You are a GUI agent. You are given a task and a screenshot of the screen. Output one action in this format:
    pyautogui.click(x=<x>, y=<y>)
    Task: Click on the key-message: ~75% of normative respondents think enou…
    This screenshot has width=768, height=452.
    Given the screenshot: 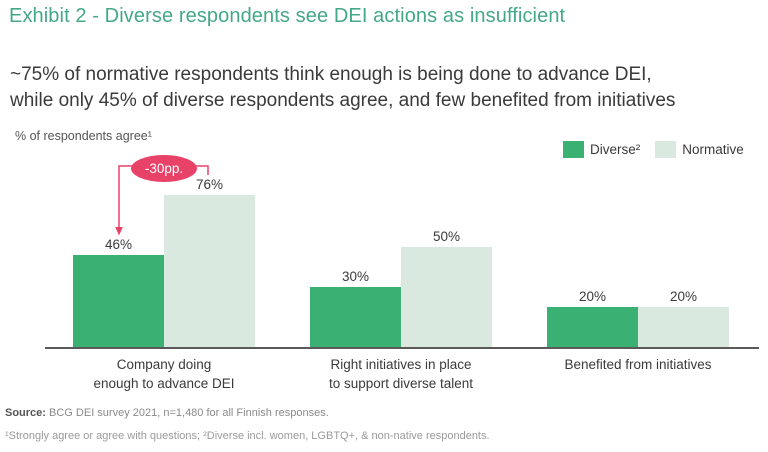 What is the action you would take?
    pyautogui.click(x=342, y=88)
    